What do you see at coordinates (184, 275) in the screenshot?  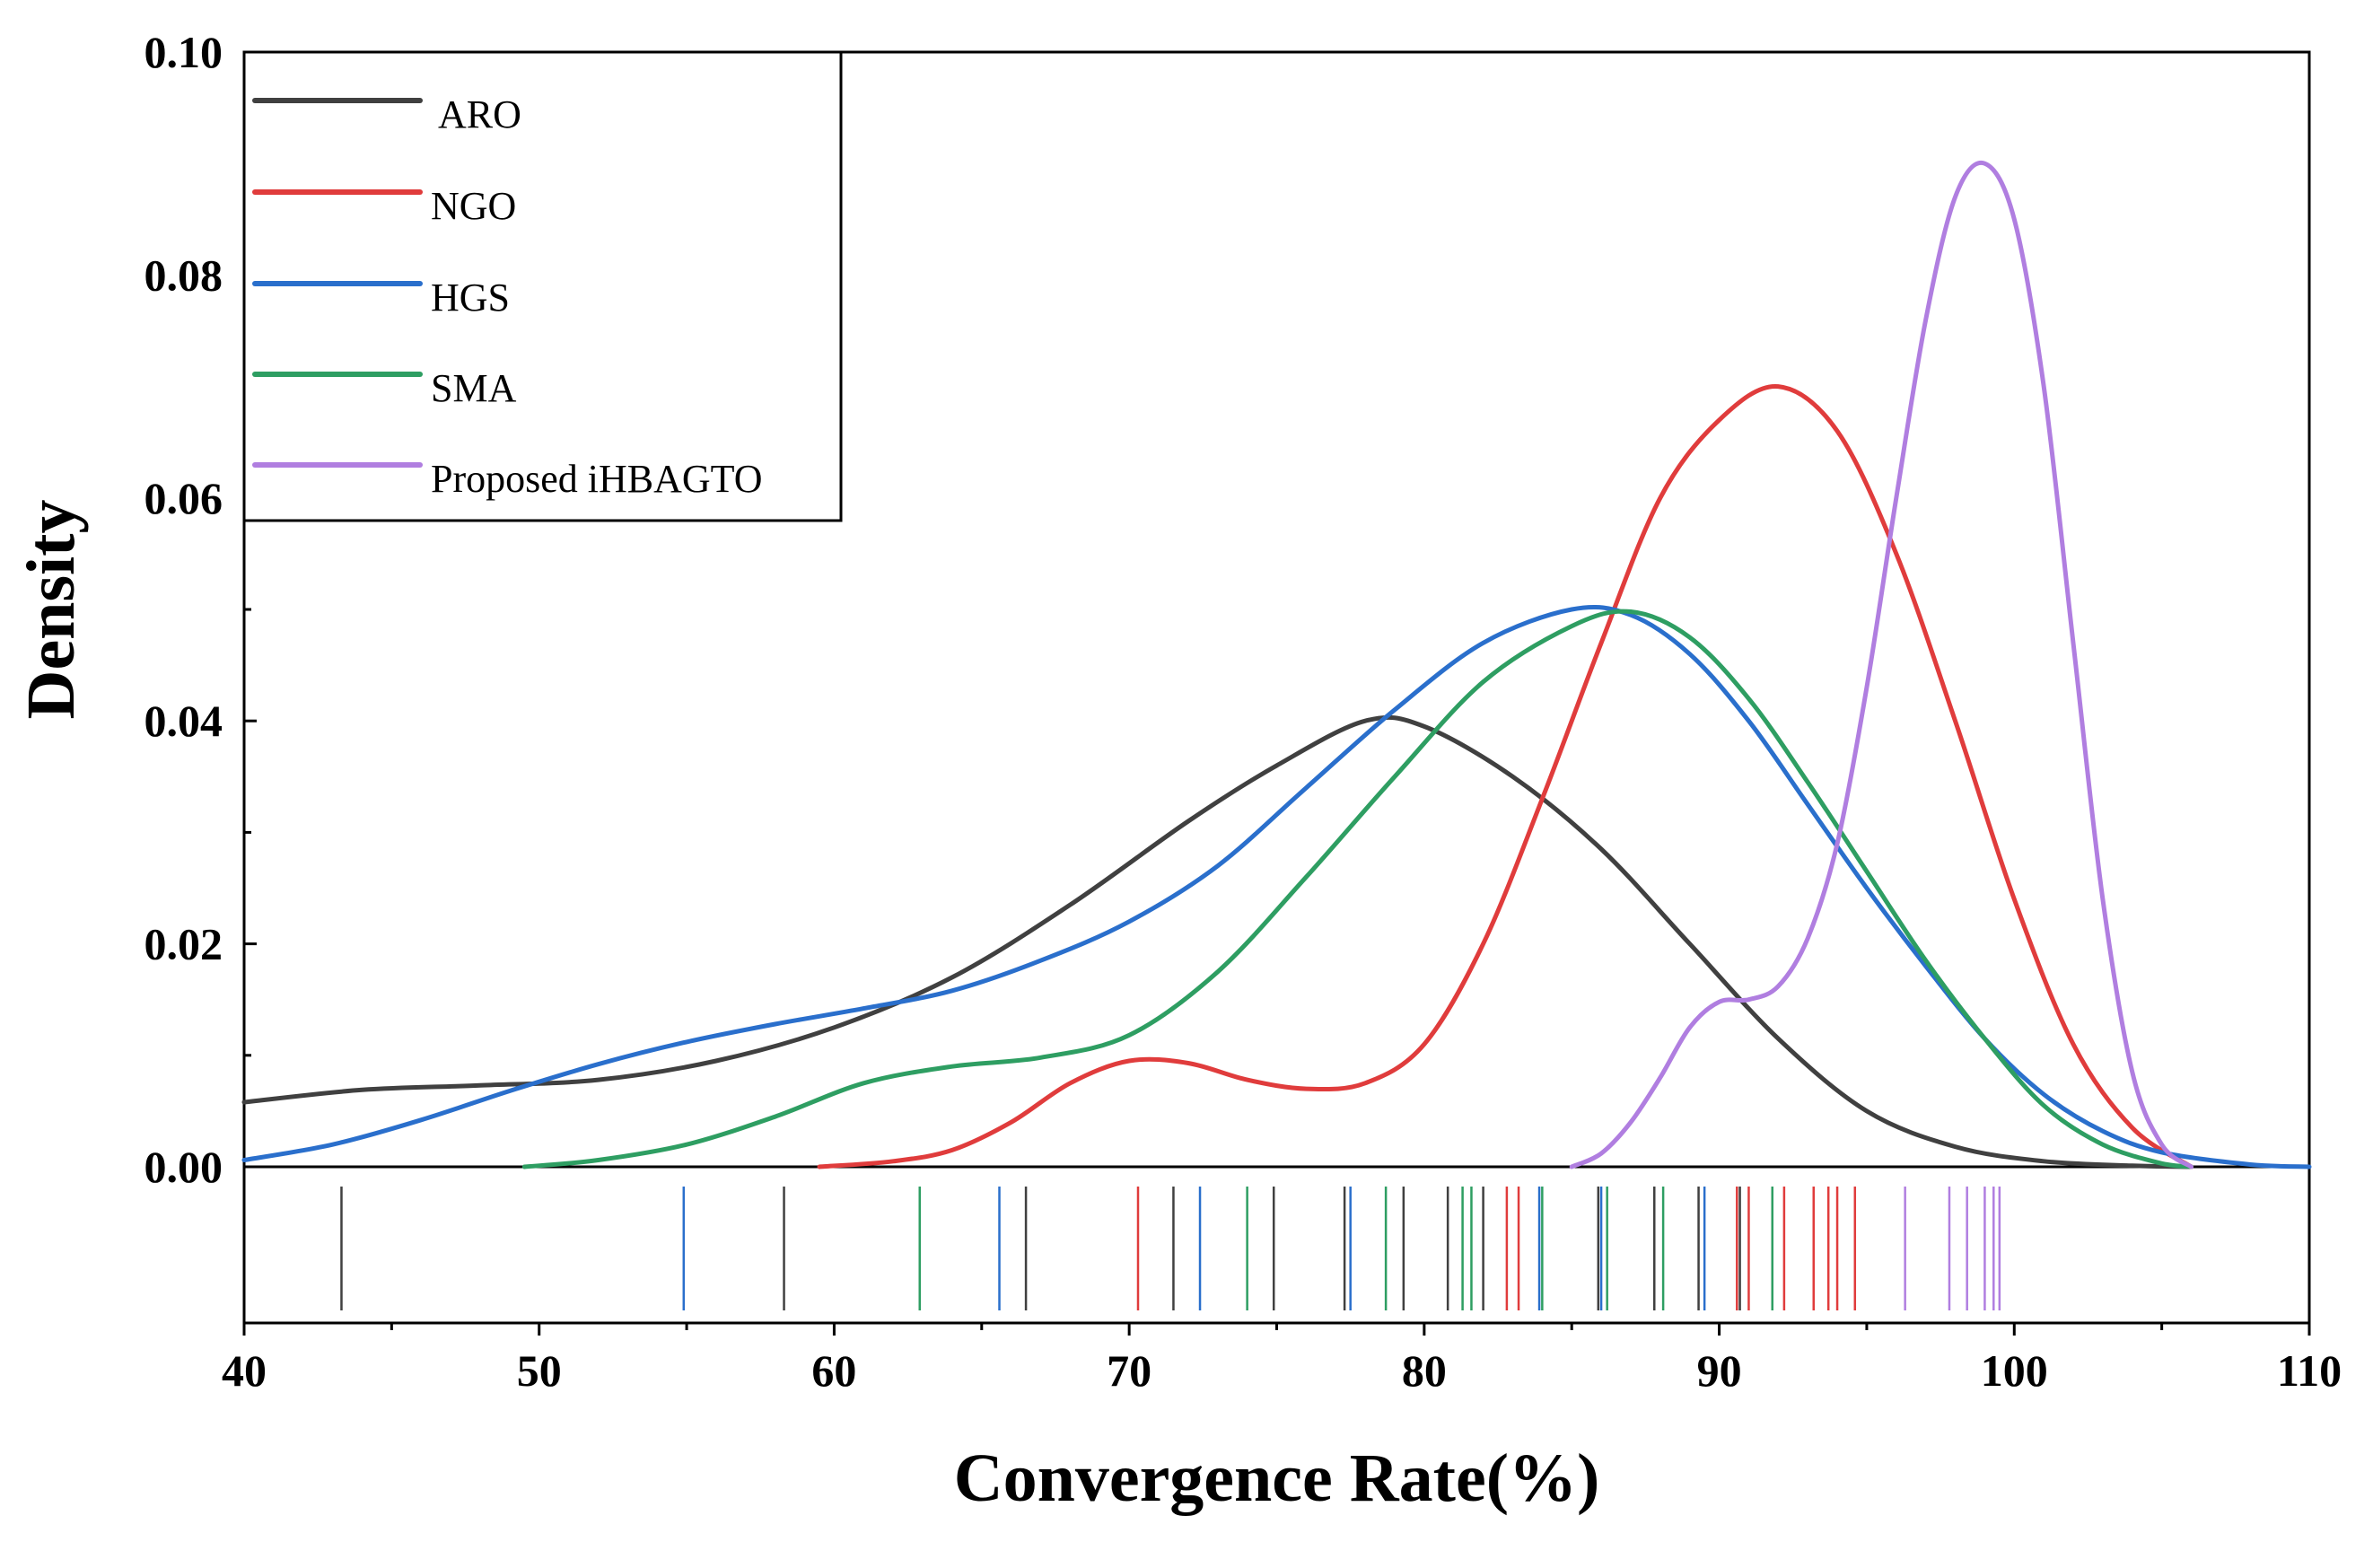 I see `y-tick-label: 0.08` at bounding box center [184, 275].